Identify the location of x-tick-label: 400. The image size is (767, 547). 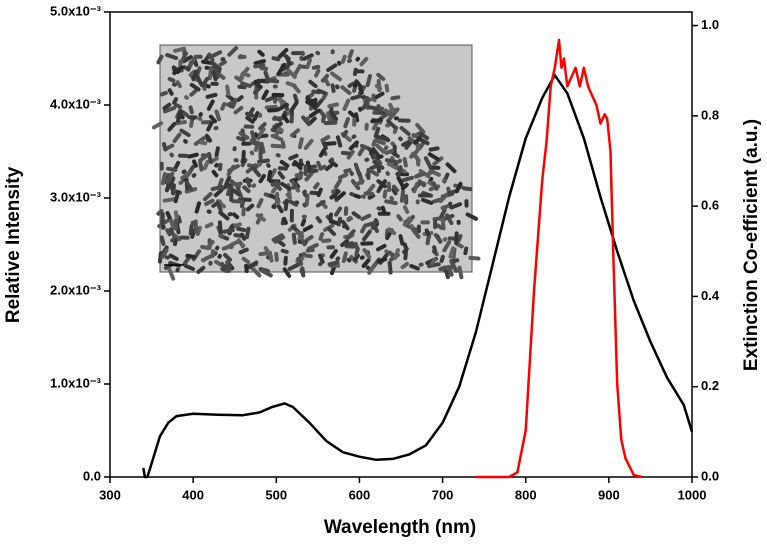
(193, 494).